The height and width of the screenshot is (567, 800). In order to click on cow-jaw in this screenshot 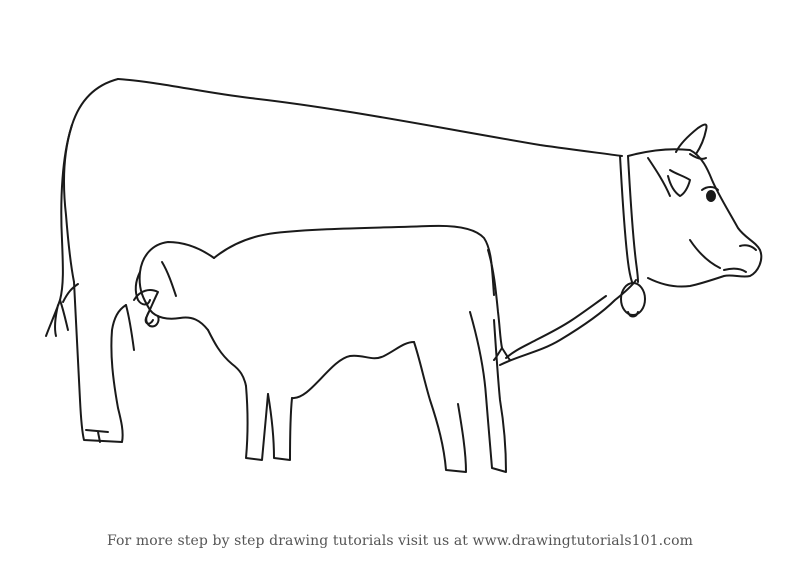, I will do `click(705, 254)`.